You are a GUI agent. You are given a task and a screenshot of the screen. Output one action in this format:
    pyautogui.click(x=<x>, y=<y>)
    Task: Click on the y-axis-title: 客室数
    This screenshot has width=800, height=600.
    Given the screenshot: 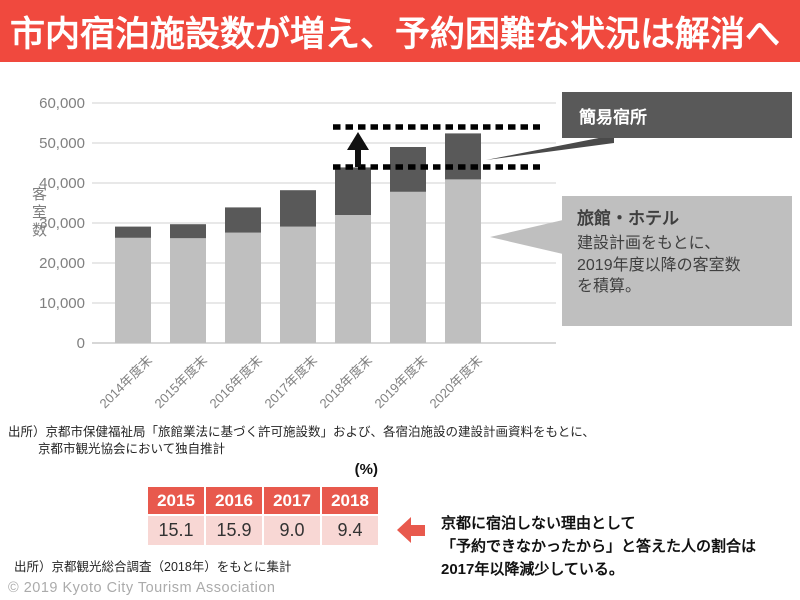 What is the action you would take?
    pyautogui.click(x=38, y=213)
    